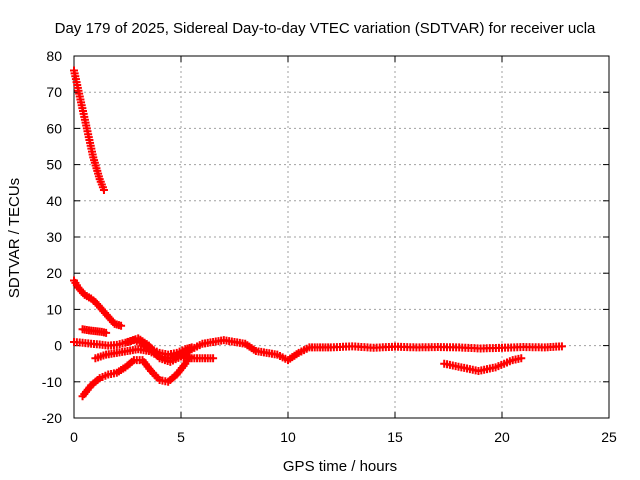  Describe the element at coordinates (58, 346) in the screenshot. I see `y-tick-label: 0` at that location.